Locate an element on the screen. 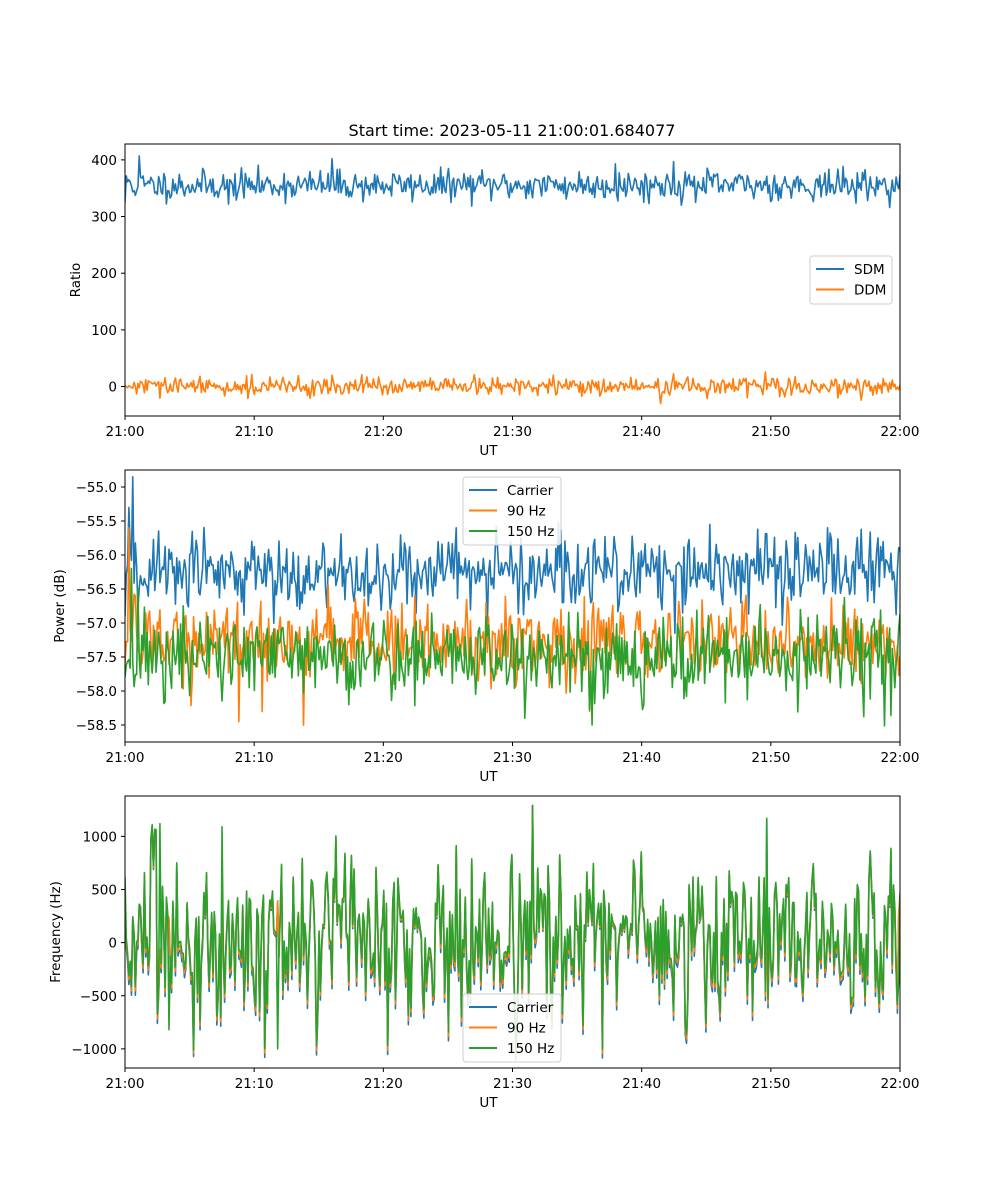 The image size is (1000, 1200). y-tick-label: −56.0 is located at coordinates (96, 556).